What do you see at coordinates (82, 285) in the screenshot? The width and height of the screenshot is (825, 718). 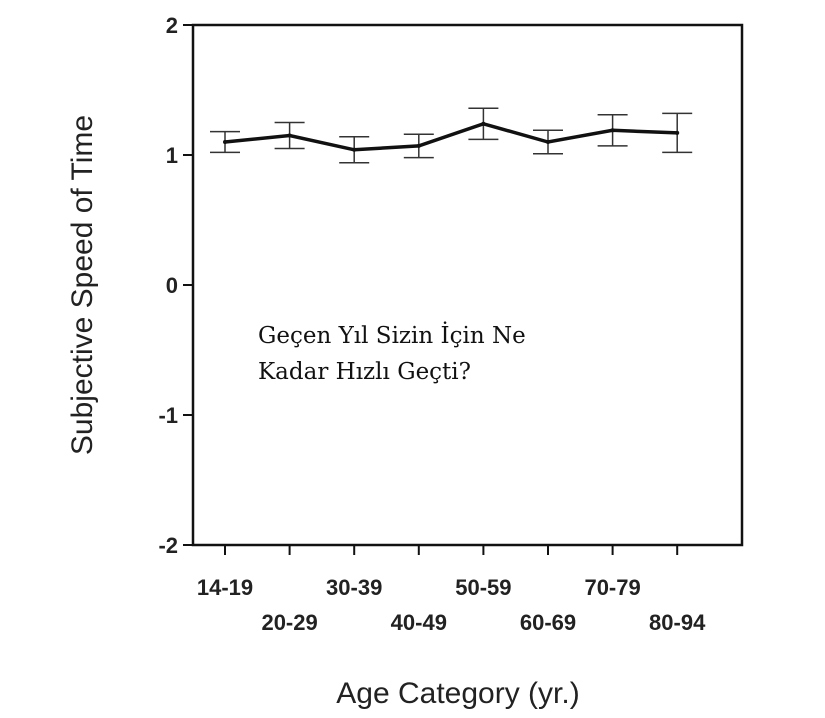 I see `y-axis-label: Subjective Speed of Time` at bounding box center [82, 285].